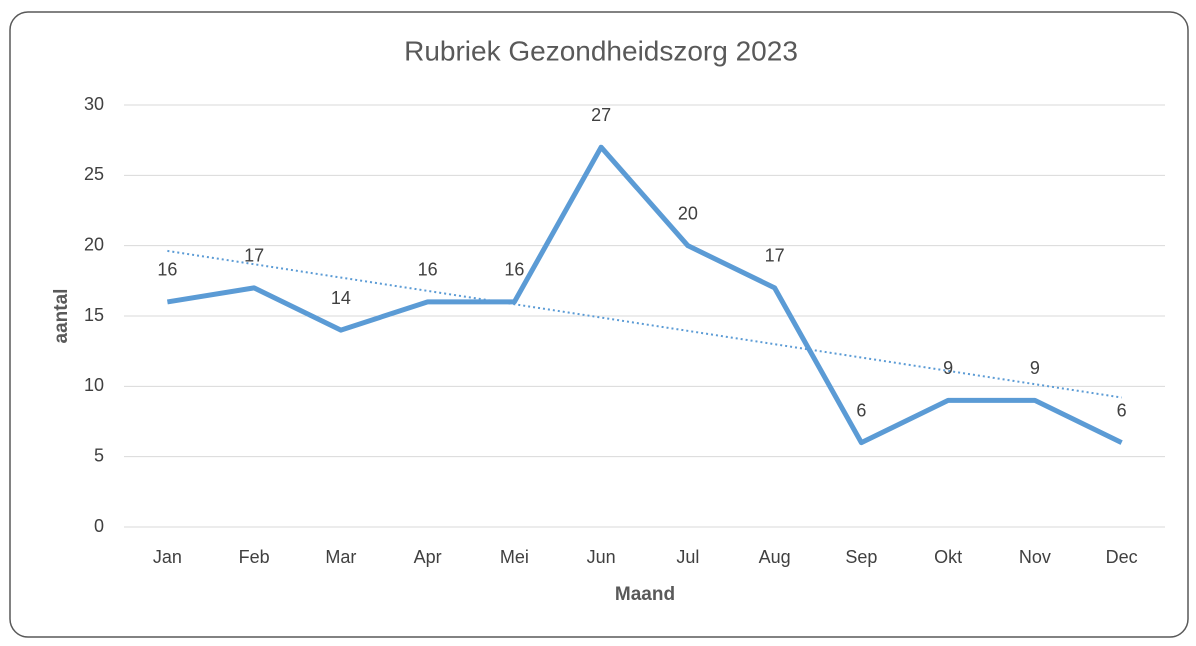 This screenshot has width=1196, height=646. Describe the element at coordinates (94, 244) in the screenshot. I see `y-tick-label: 20` at that location.